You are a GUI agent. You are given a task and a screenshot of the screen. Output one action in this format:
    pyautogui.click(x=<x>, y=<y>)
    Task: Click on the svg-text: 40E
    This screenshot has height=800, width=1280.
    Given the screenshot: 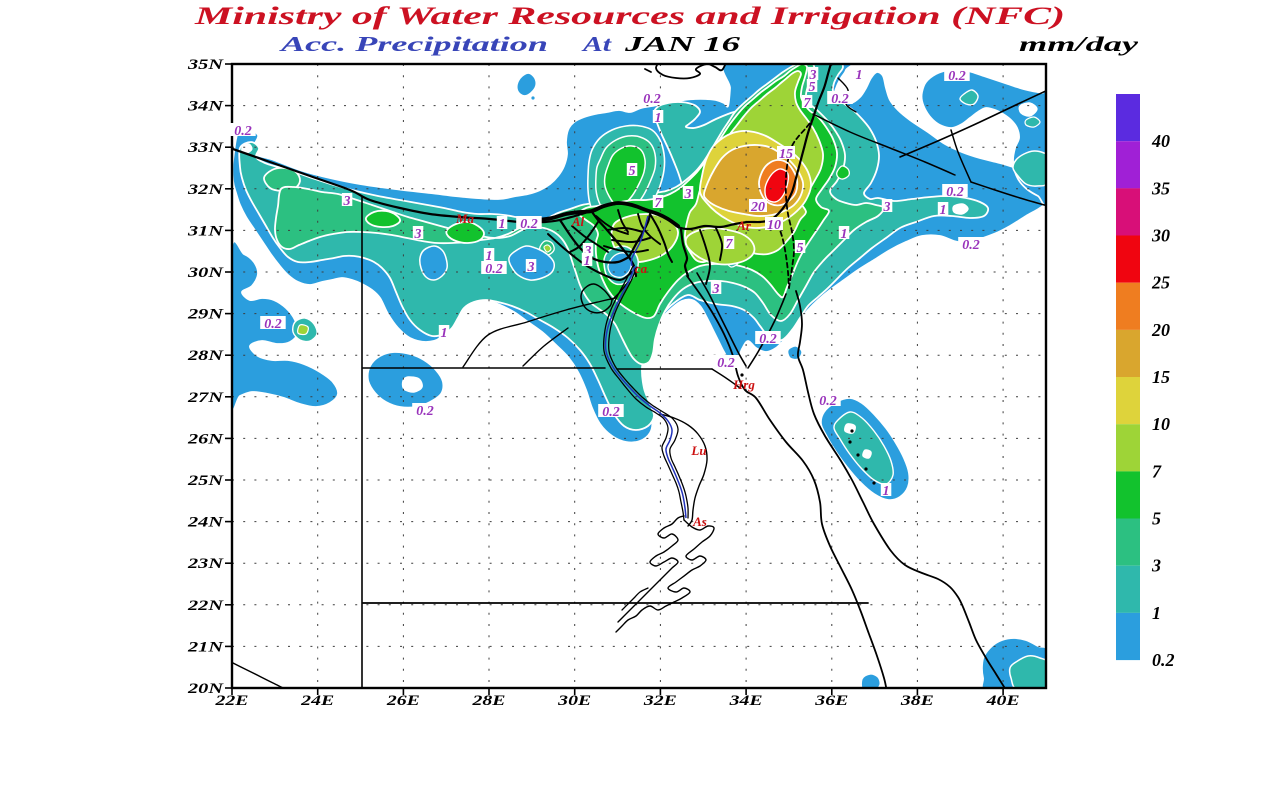 What is the action you would take?
    pyautogui.click(x=1002, y=701)
    